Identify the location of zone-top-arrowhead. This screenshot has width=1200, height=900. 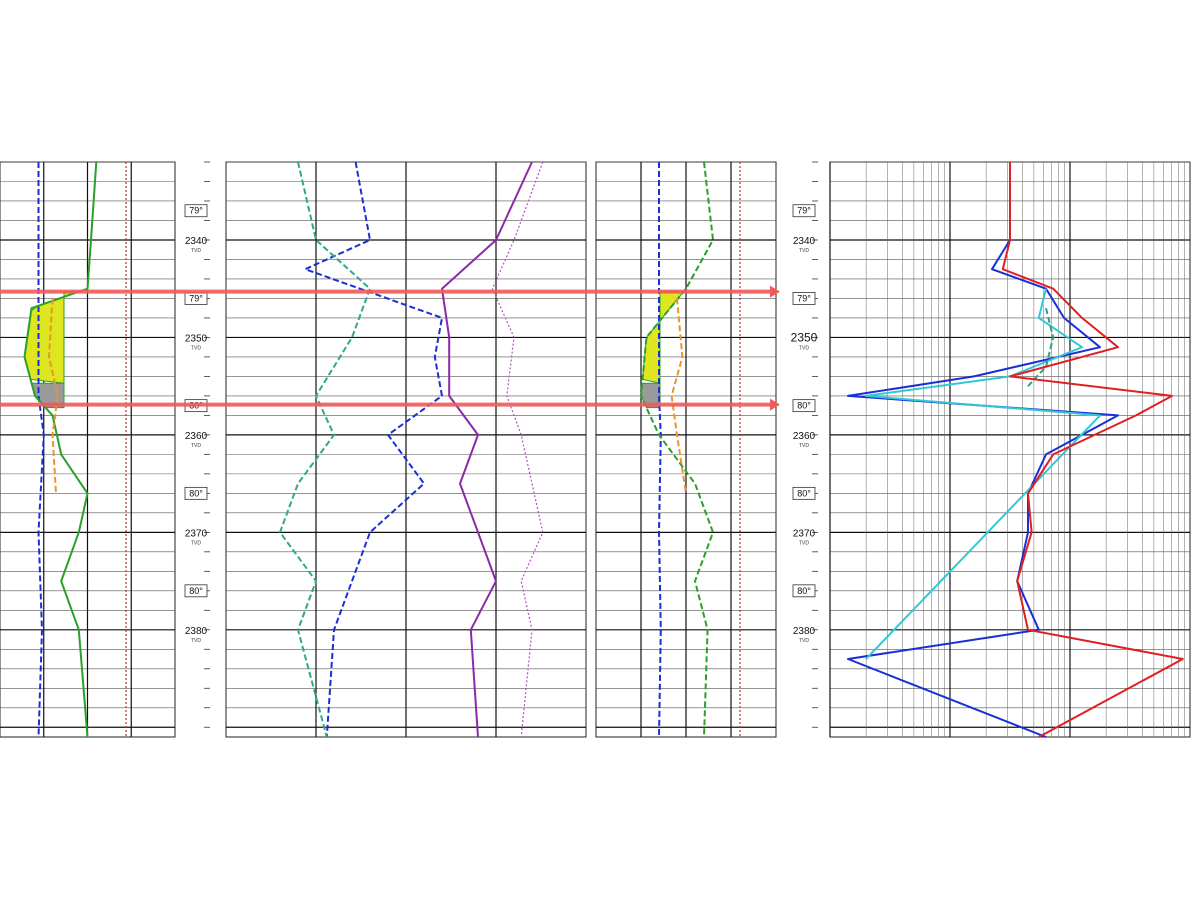
(775, 291).